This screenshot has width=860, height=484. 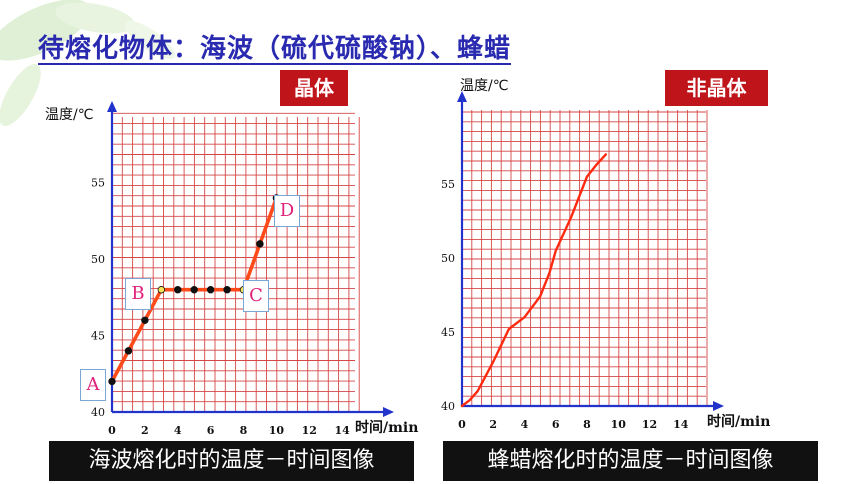 What do you see at coordinates (231, 461) in the screenshot?
I see `left-chart-caption: 海波熔化时的温度－时间图像` at bounding box center [231, 461].